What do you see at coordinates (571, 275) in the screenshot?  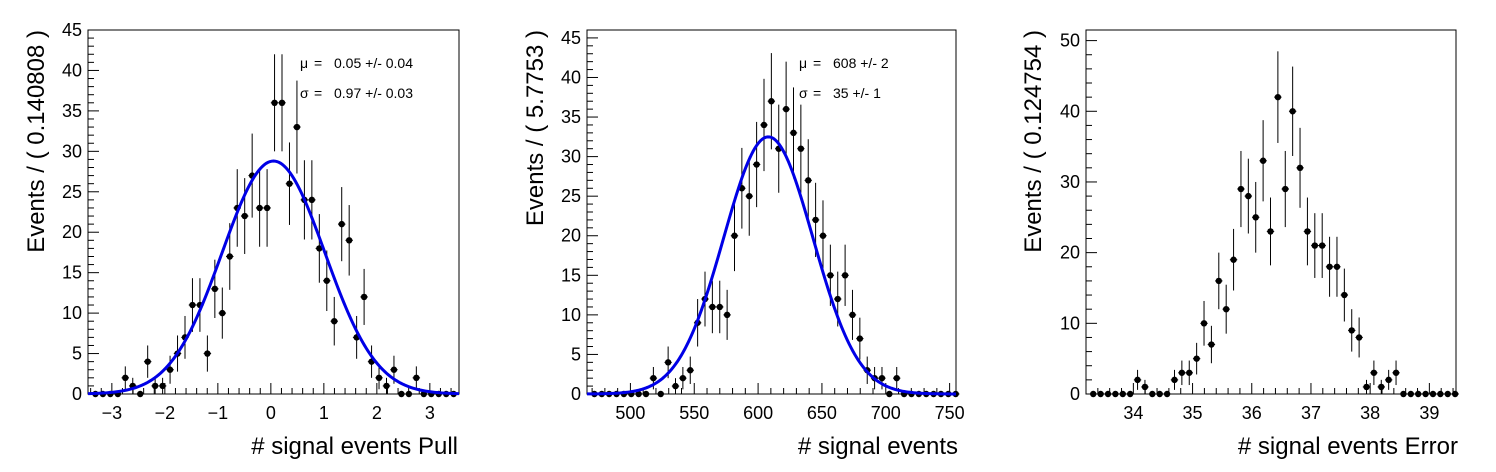 I see `y-tick-label: 15` at bounding box center [571, 275].